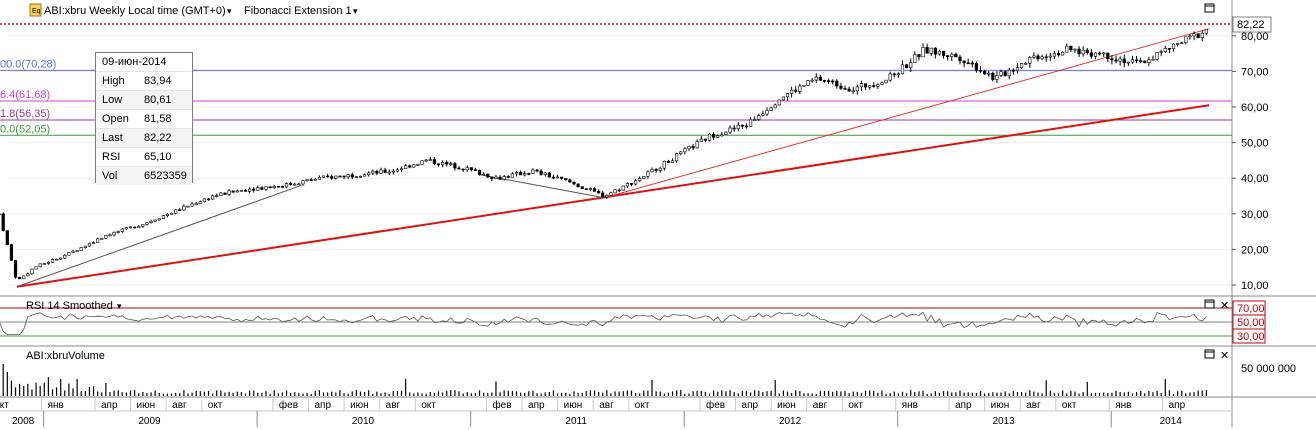  Describe the element at coordinates (149, 421) in the screenshot. I see `year-label: 2009` at that location.